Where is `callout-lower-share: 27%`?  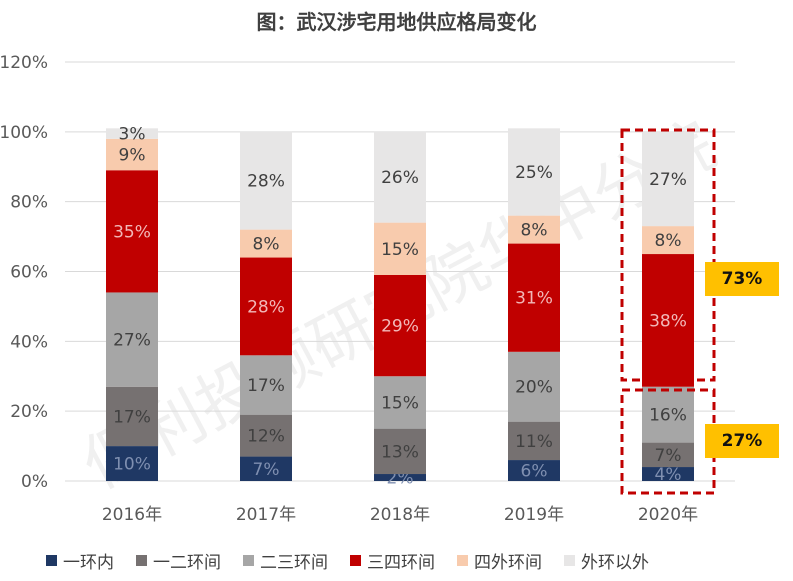 callout-lower-share: 27% is located at coordinates (742, 441).